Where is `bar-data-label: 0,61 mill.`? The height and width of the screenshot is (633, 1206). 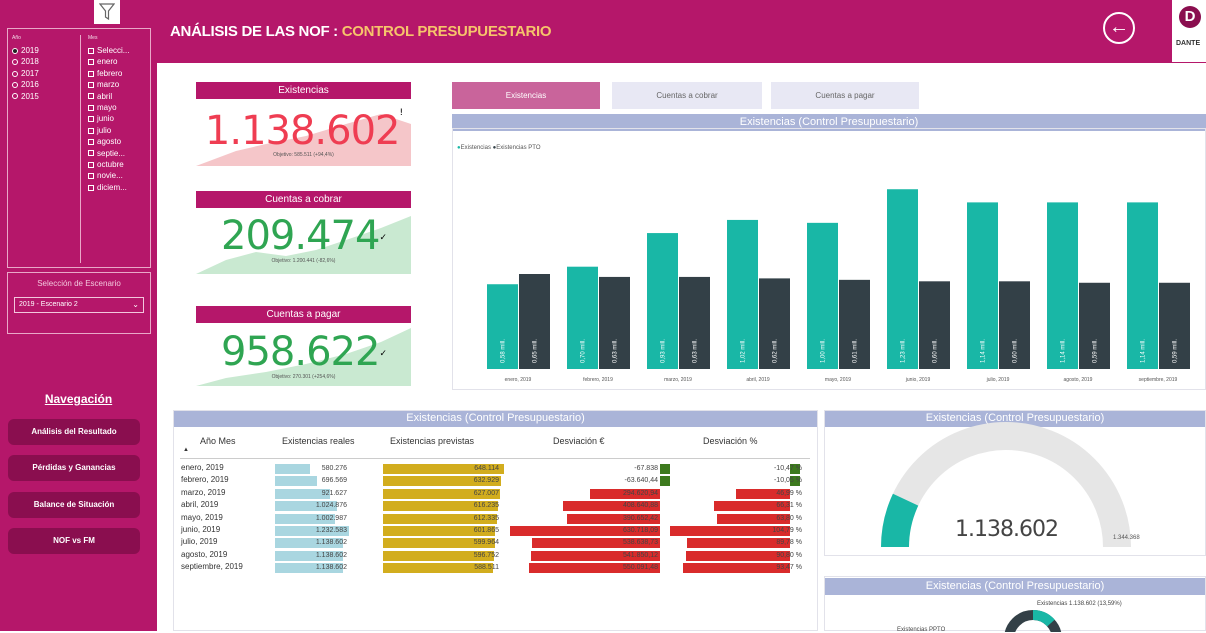
bar-data-label: 0,61 mill. is located at coordinates (856, 351).